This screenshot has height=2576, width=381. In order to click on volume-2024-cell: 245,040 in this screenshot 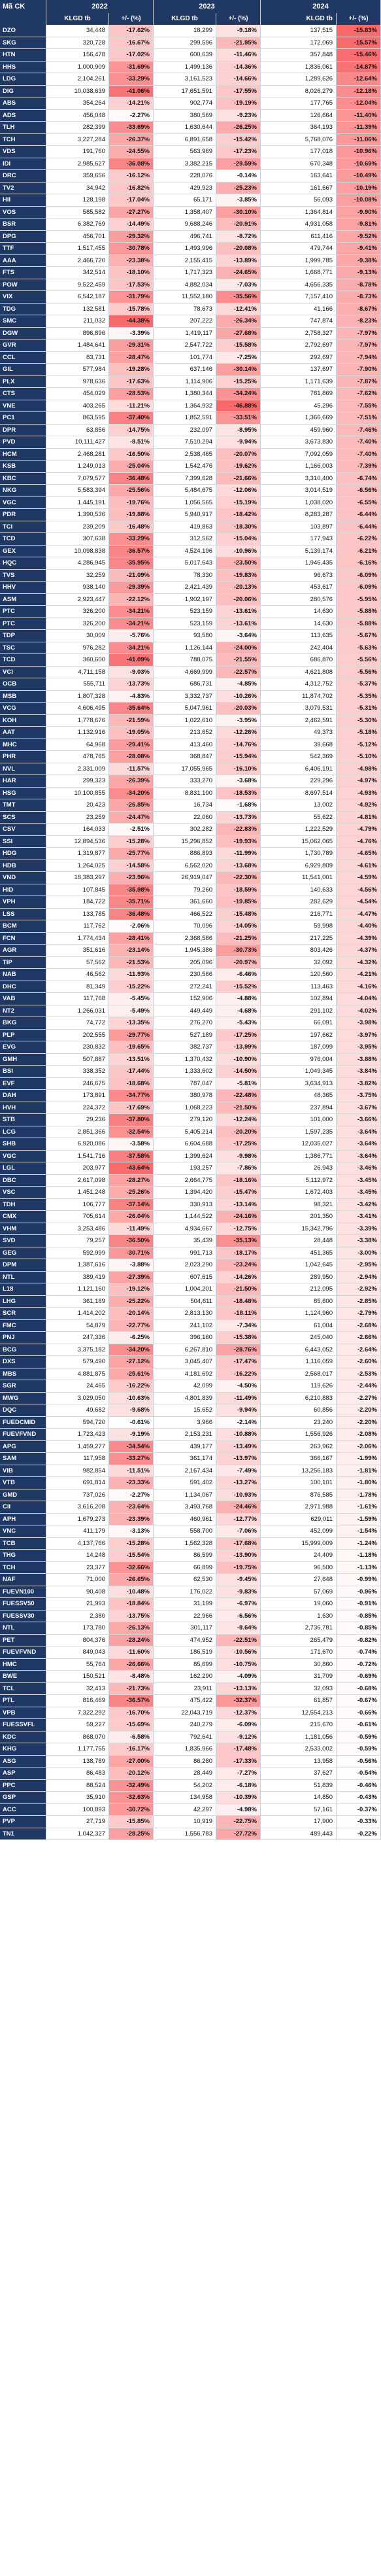, I will do `click(299, 1338)`.